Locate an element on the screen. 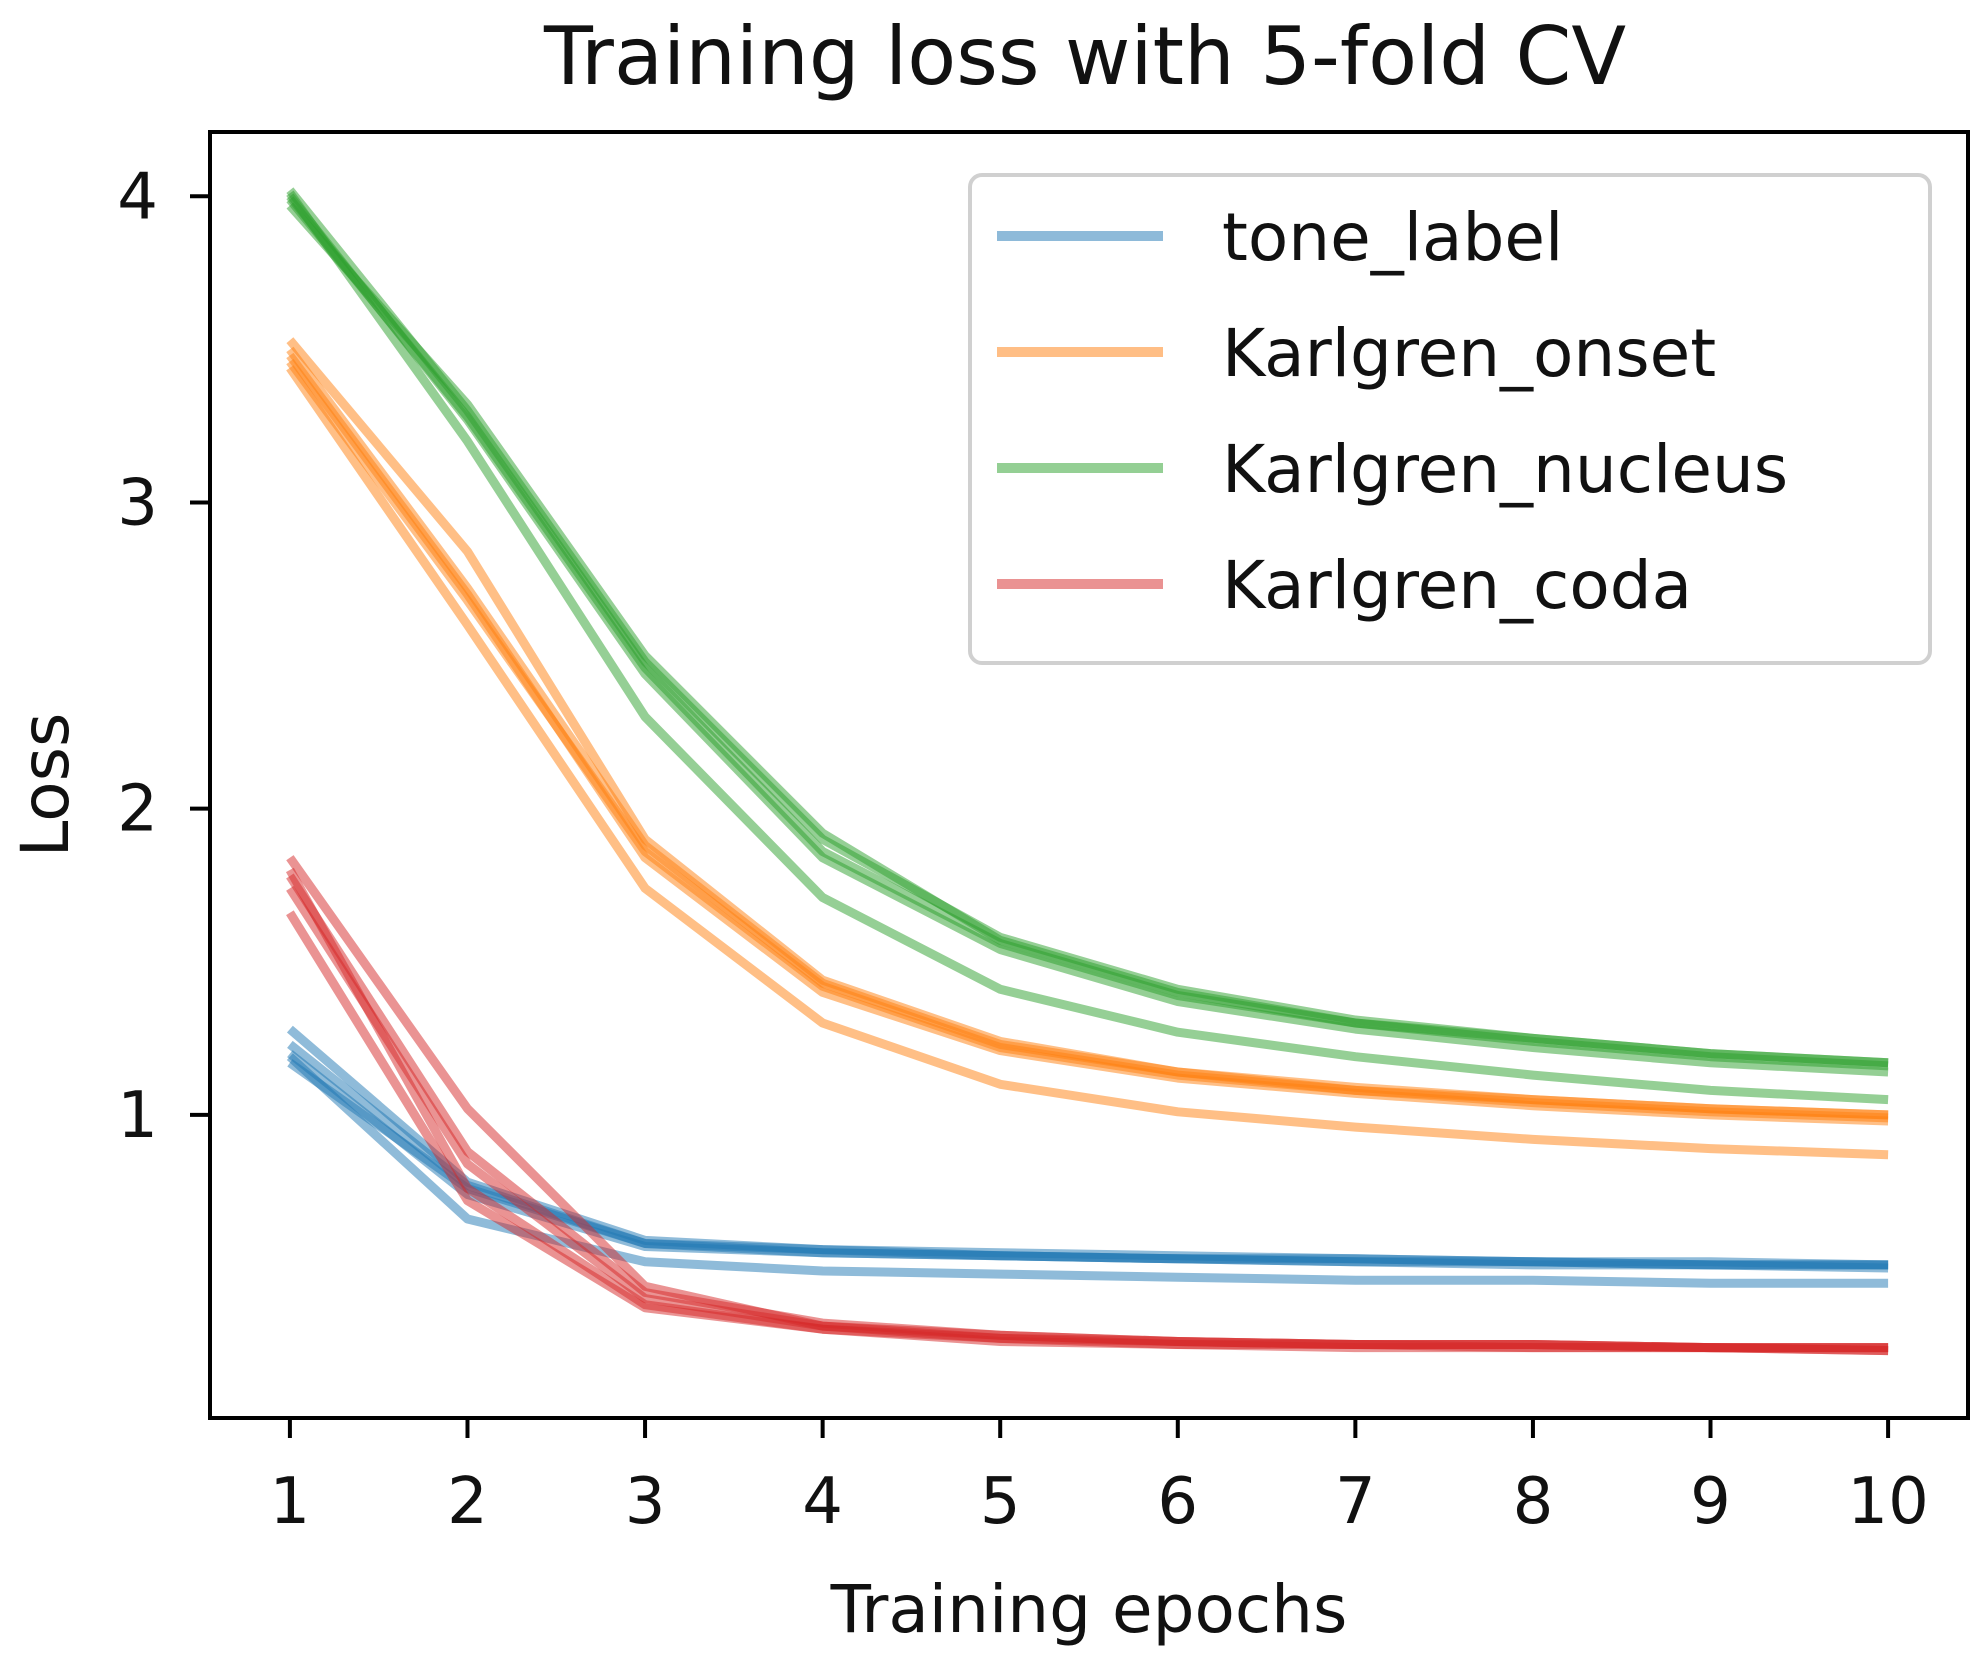 The width and height of the screenshot is (1980, 1668). y-axis-ticks: 1 2 3 4 is located at coordinates (163, 656).